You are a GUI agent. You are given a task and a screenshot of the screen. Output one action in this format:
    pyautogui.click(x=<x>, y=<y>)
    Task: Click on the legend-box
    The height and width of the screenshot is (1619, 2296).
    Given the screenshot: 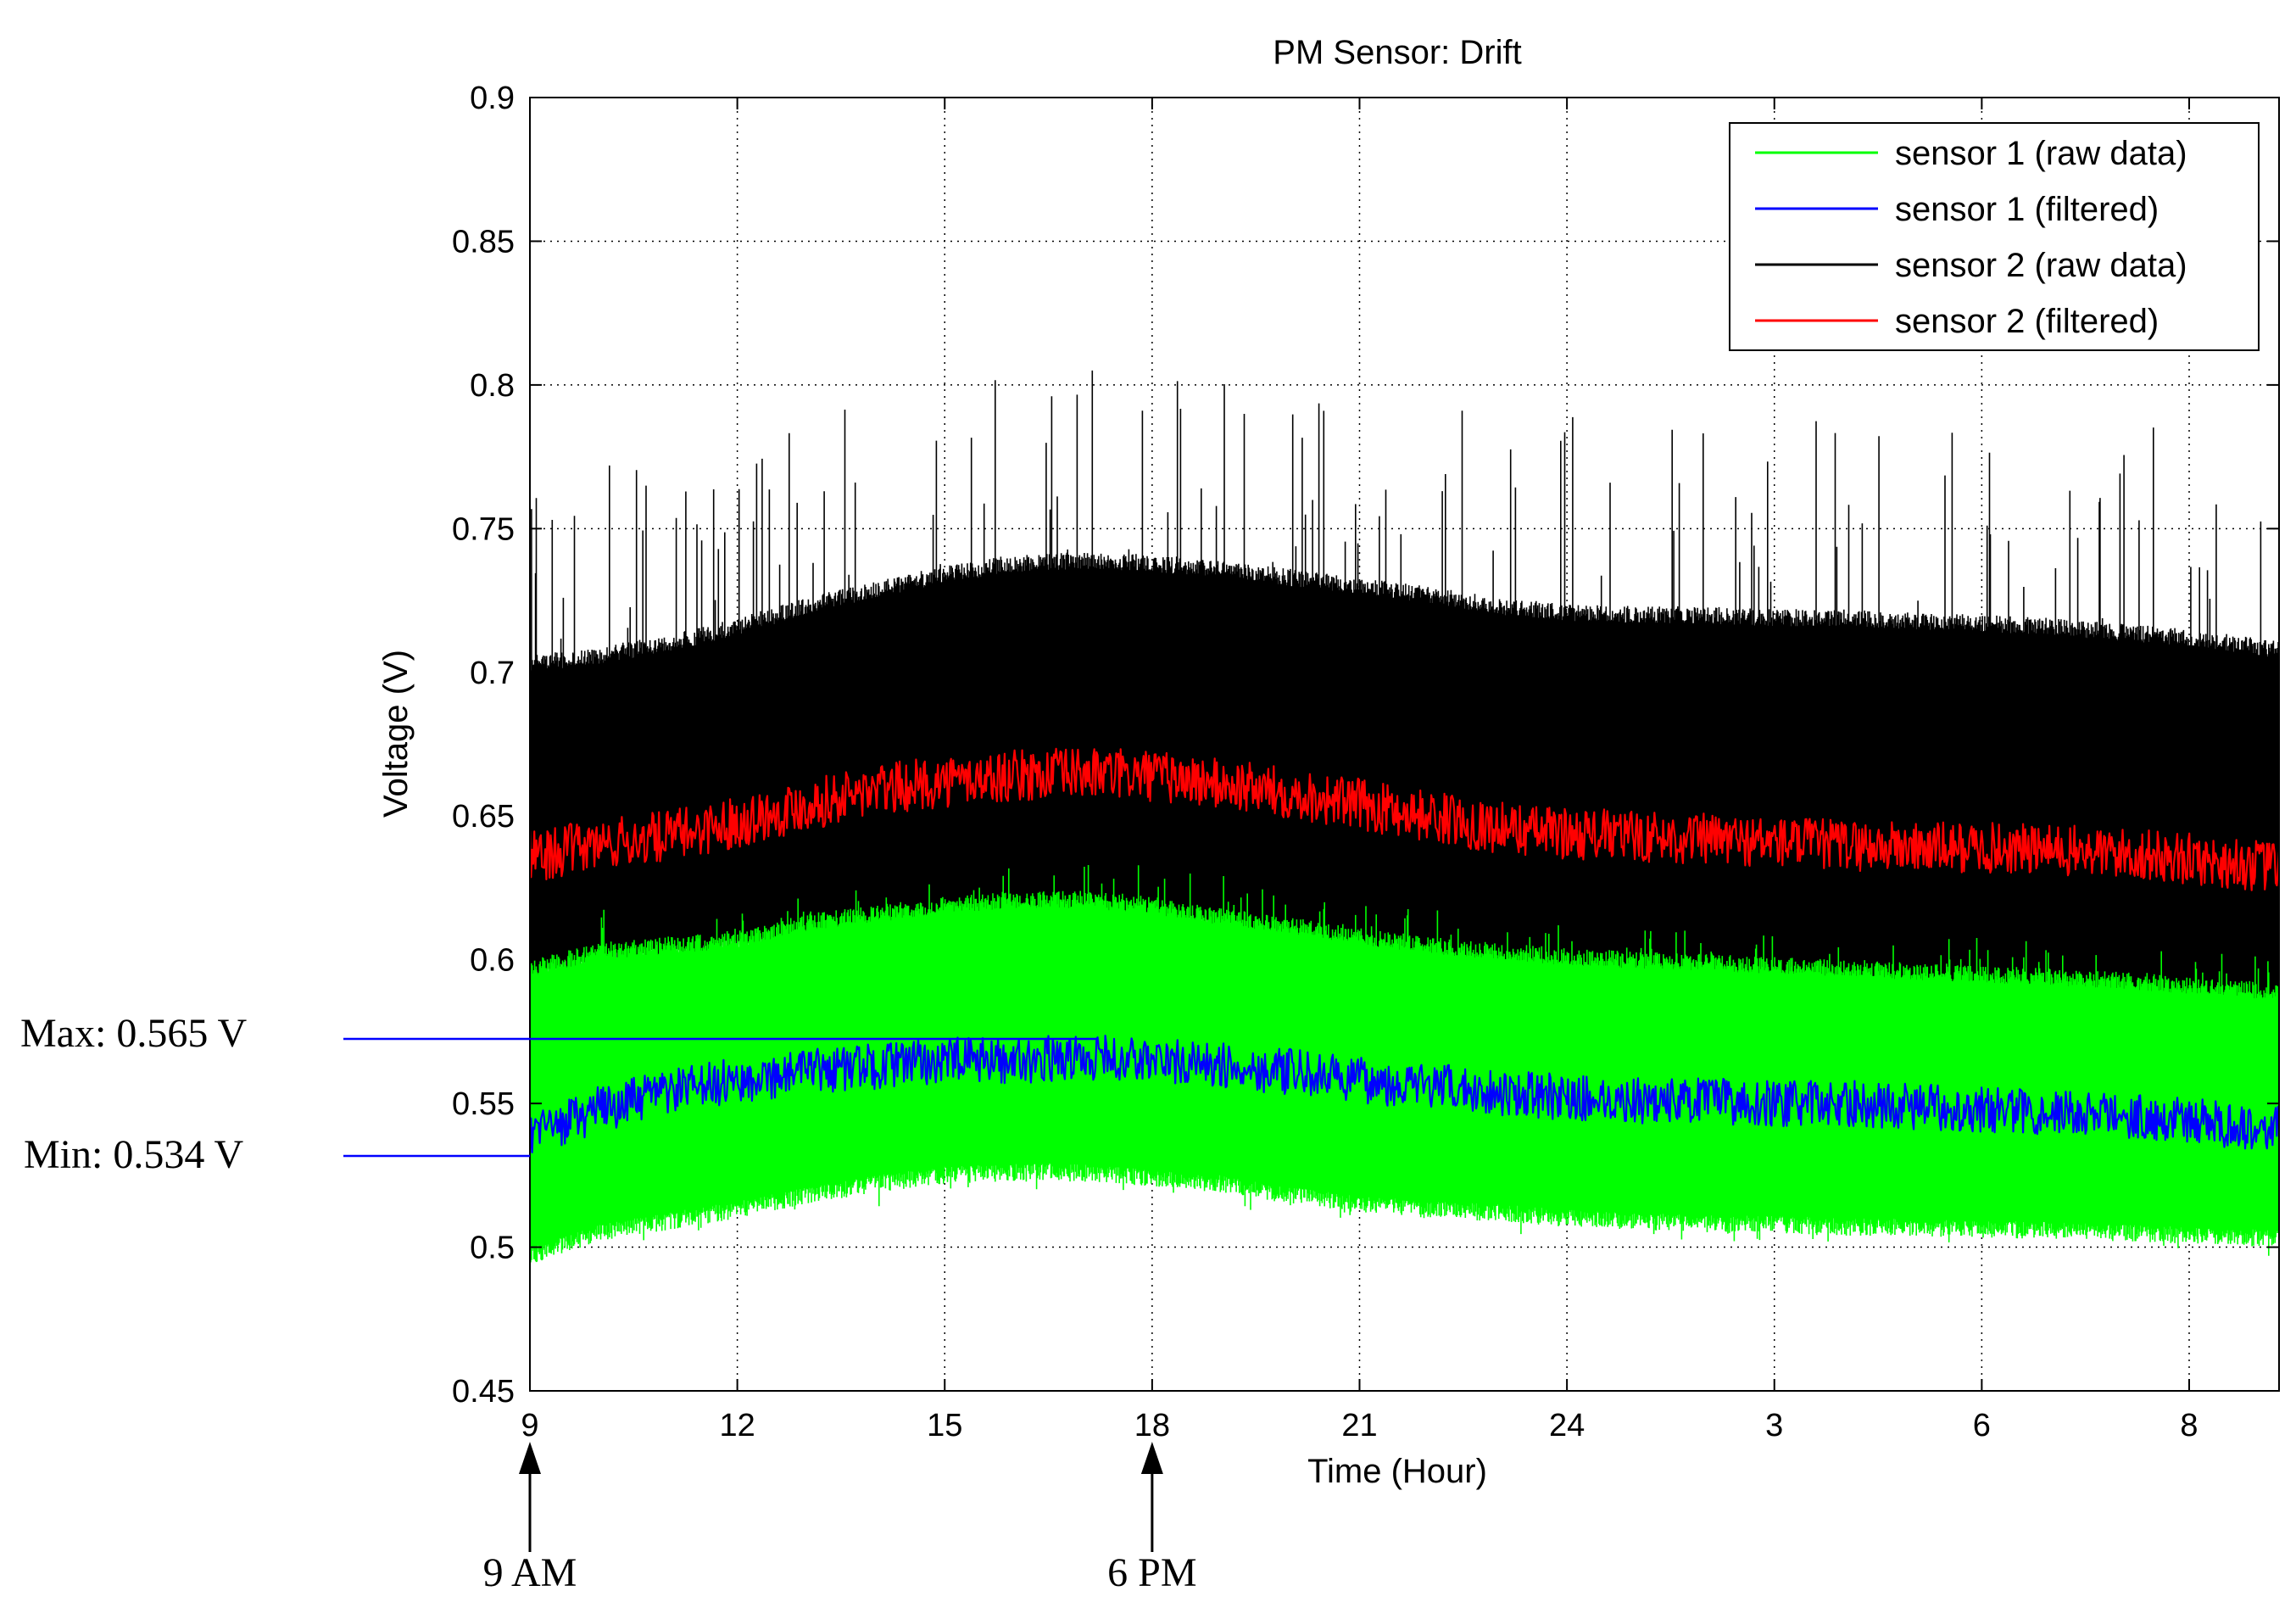 What is the action you would take?
    pyautogui.click(x=1994, y=236)
    